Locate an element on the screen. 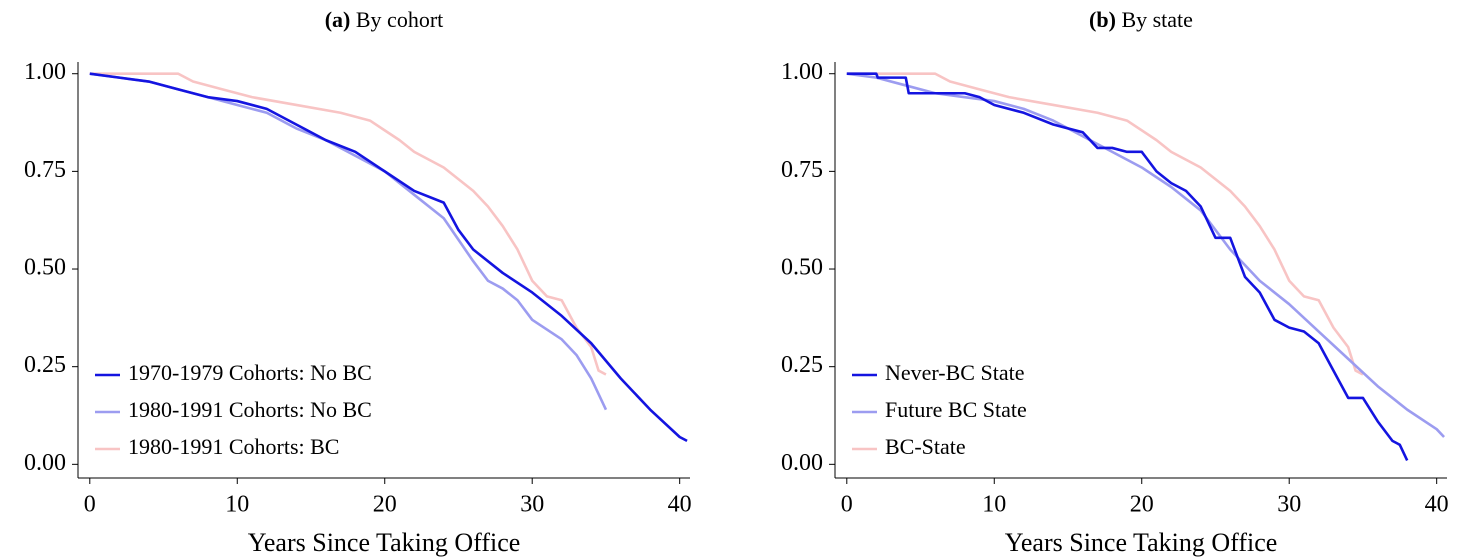 This screenshot has width=1473, height=560. chart-title: (b) By state is located at coordinates (1141, 19).